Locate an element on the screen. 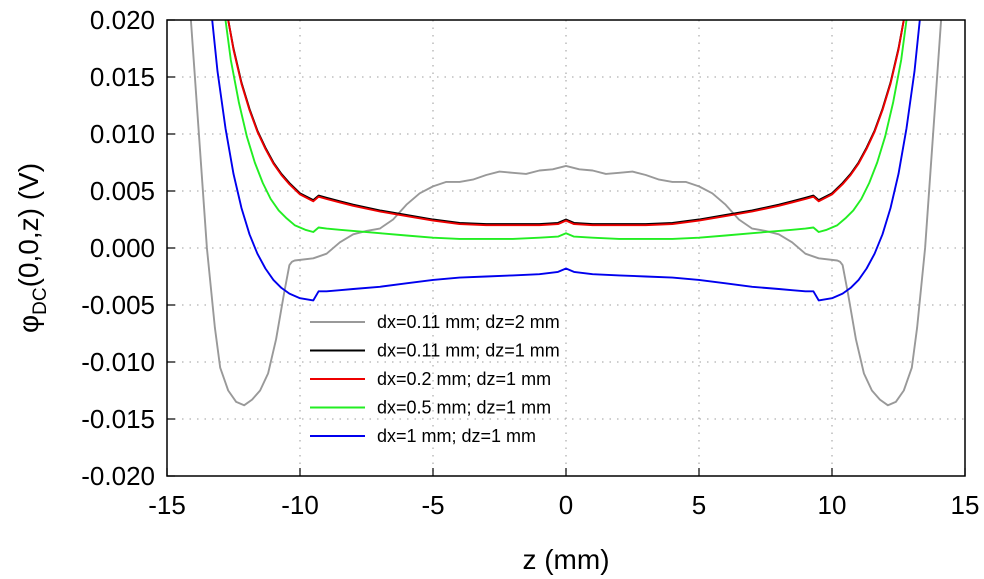 The height and width of the screenshot is (579, 984). y-axis-title-rest: (0,0,z) (V) is located at coordinates (28, 225).